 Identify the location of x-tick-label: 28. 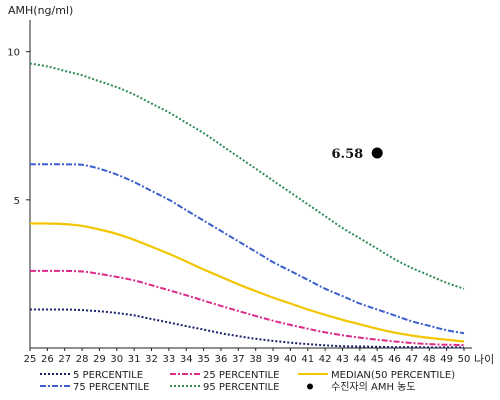
(82, 359).